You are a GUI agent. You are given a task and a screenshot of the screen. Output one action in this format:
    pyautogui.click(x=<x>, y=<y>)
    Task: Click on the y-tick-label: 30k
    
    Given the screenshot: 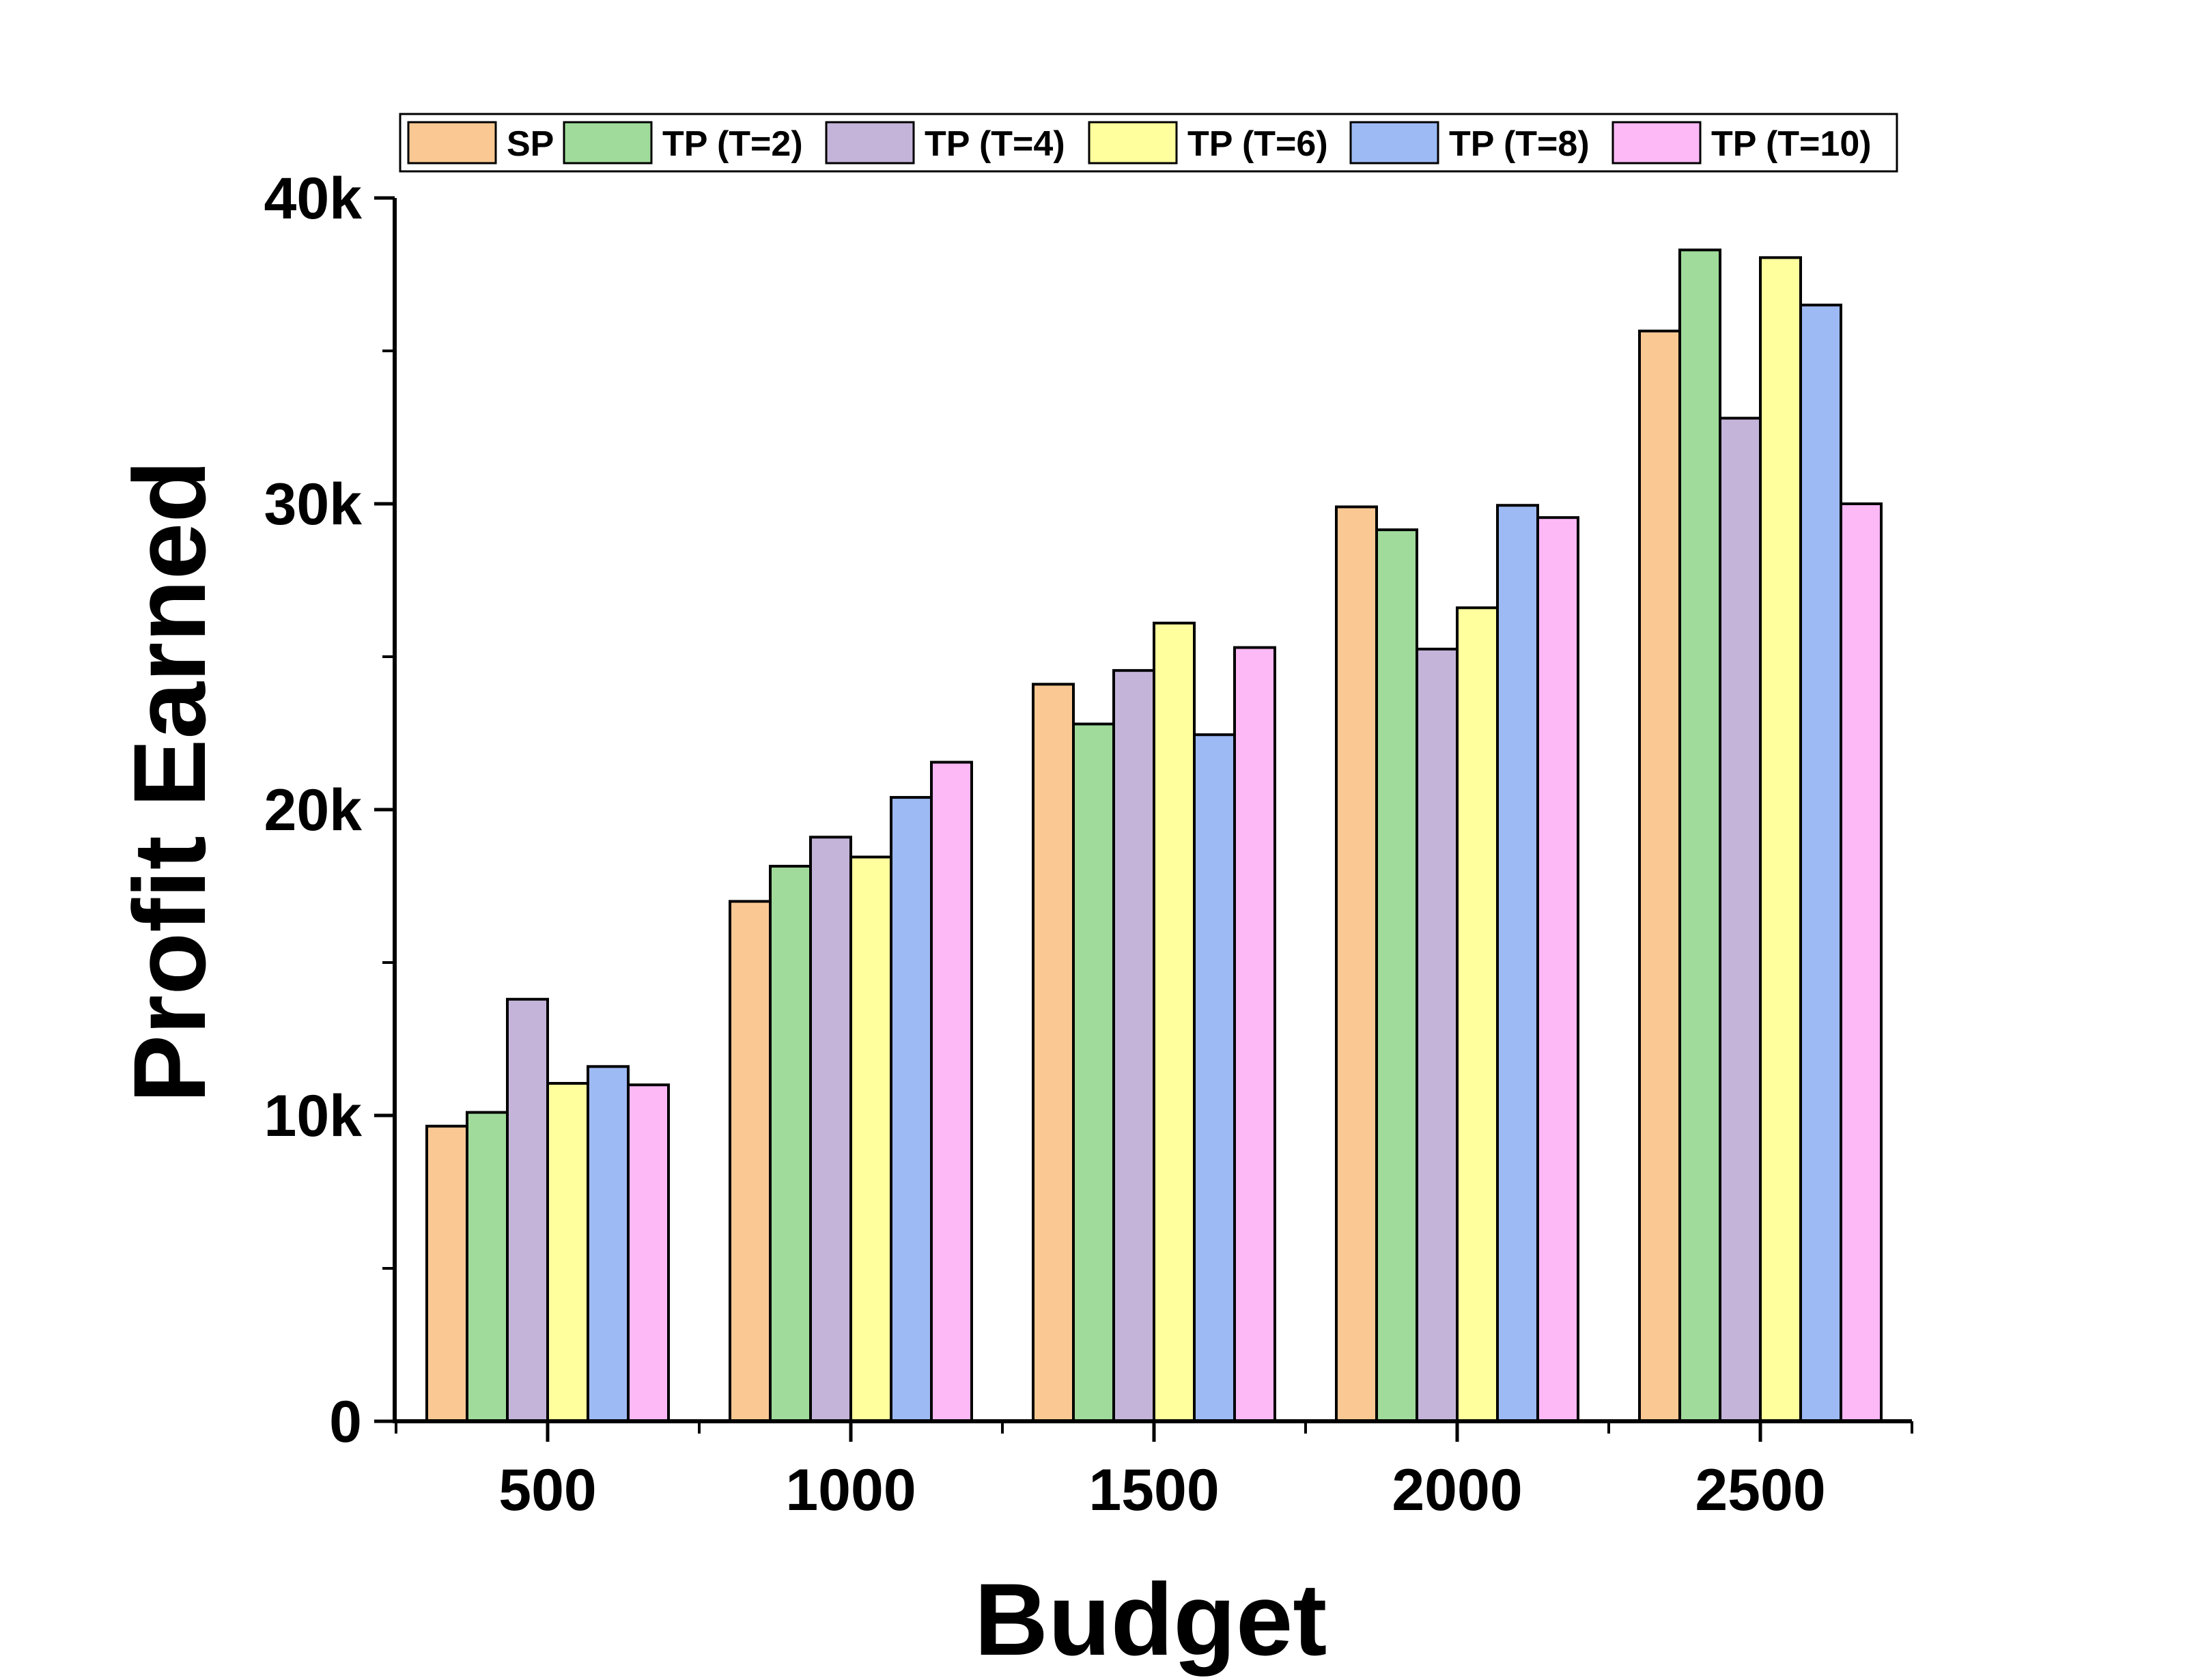 What is the action you would take?
    pyautogui.click(x=313, y=504)
    